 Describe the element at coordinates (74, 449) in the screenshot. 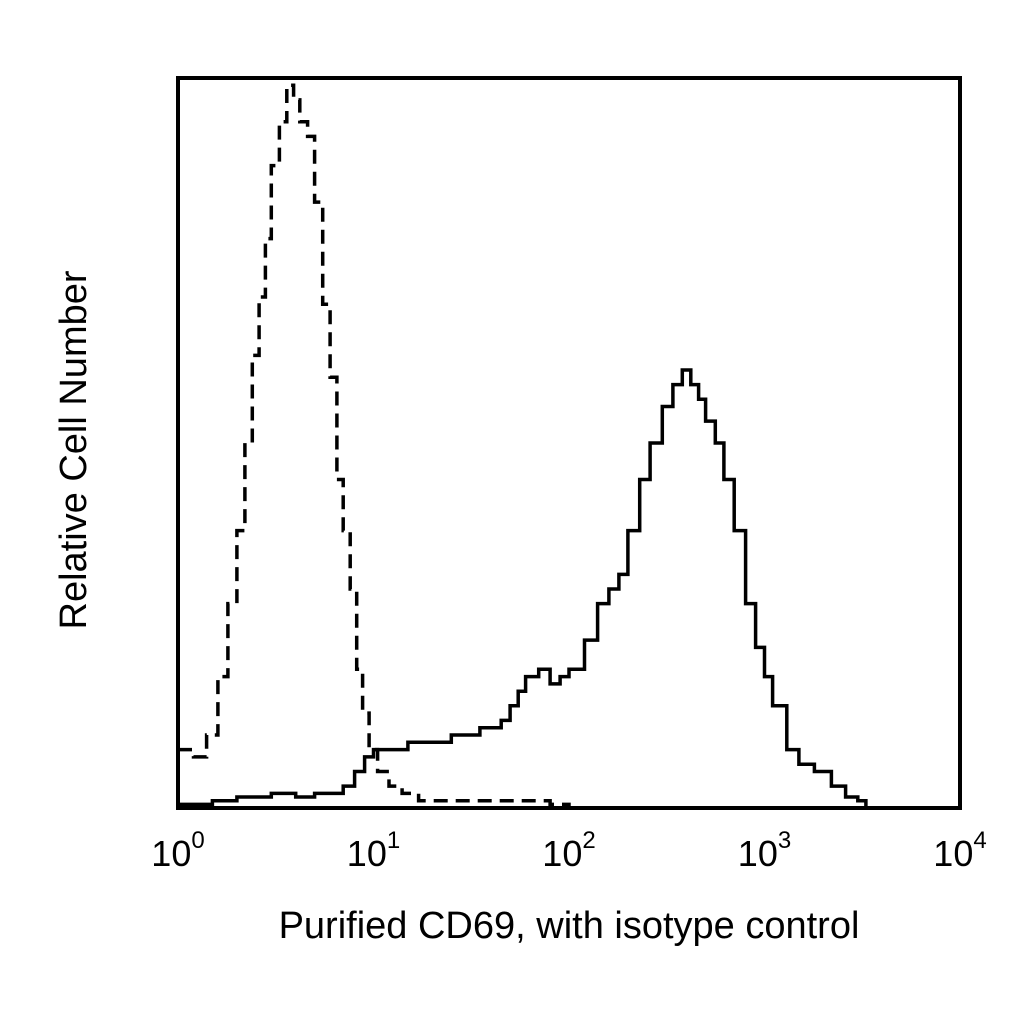

I see `y-axis-title: Relative Cell Number` at that location.